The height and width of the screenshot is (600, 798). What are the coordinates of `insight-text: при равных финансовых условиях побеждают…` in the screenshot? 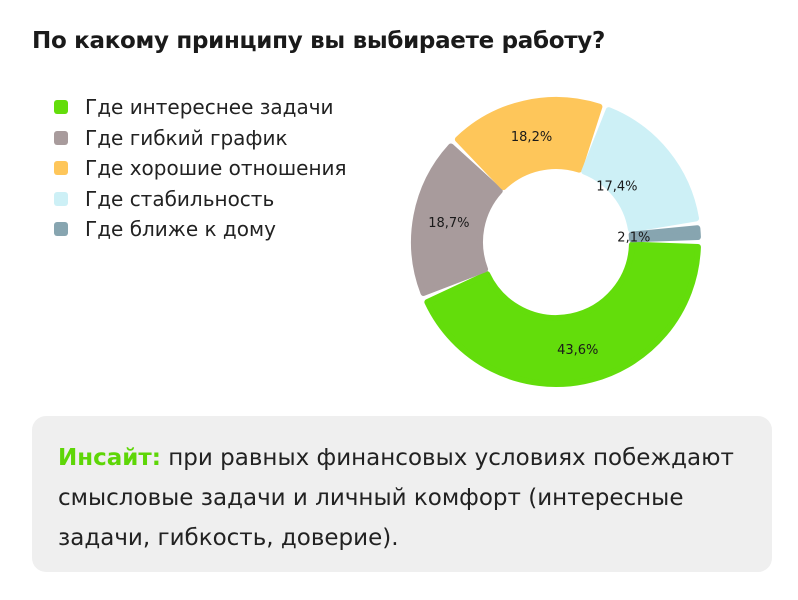 It's located at (396, 498).